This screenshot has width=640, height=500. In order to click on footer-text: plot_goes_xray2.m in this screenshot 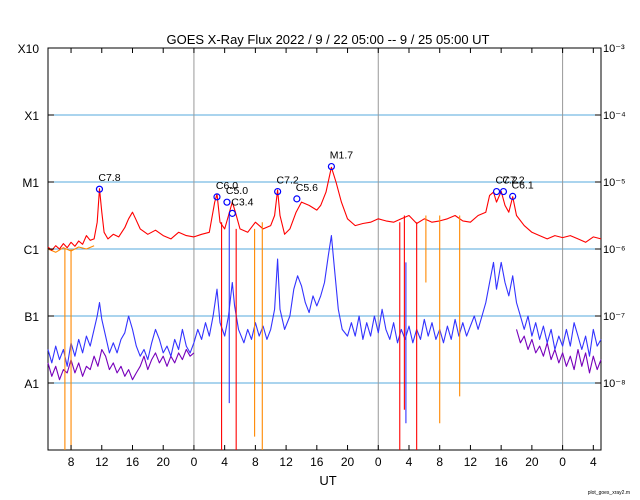, I will do `click(609, 493)`.